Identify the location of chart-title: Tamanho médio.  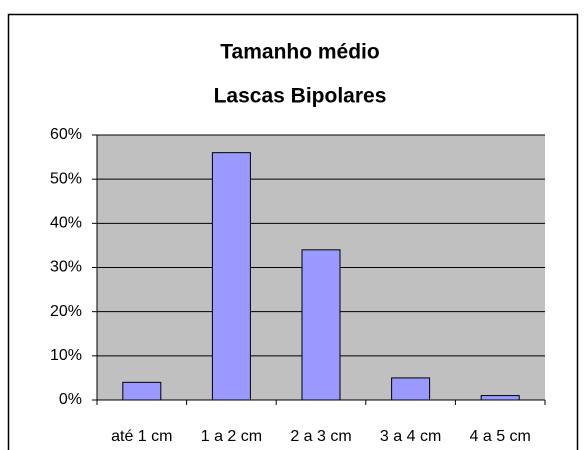
(299, 52).